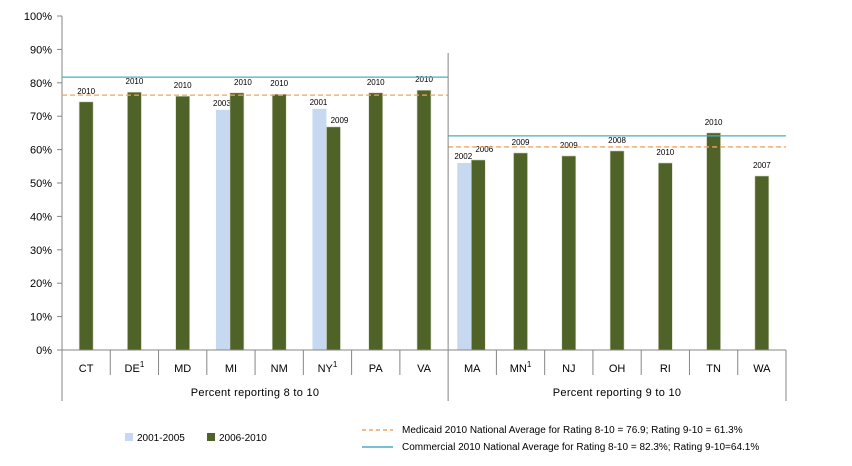  Describe the element at coordinates (617, 140) in the screenshot. I see `data-label: 2008` at that location.